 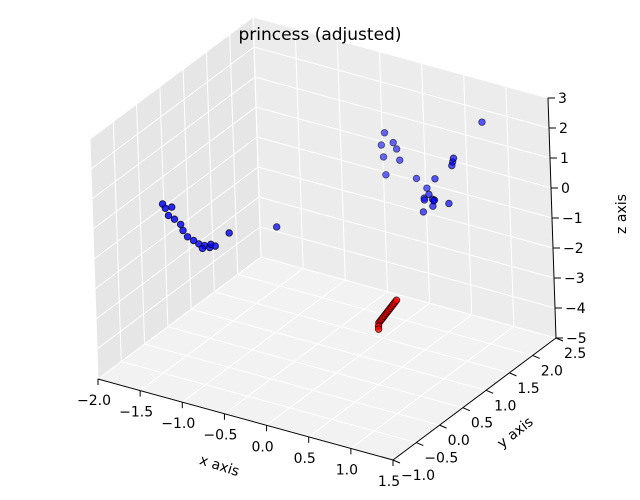 I want to click on z-tick-label: 2, so click(x=563, y=129).